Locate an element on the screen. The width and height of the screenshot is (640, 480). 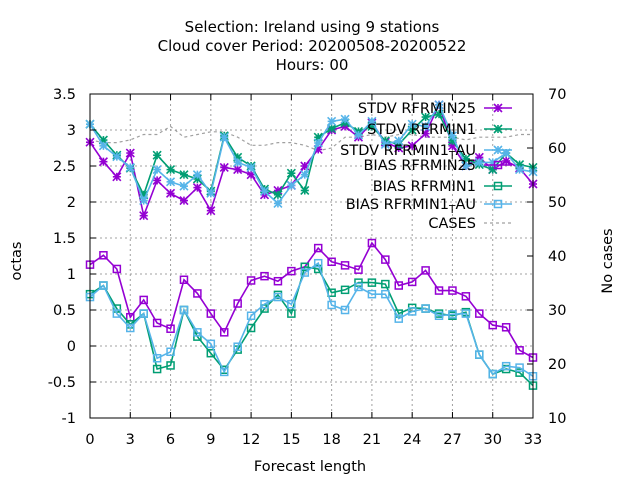
legend-label-cases: CASES is located at coordinates (452, 224).